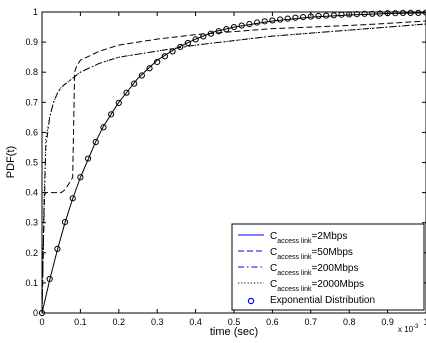  Describe the element at coordinates (334, 268) in the screenshot. I see `legend-label-suffix: =200Mbps` at that location.